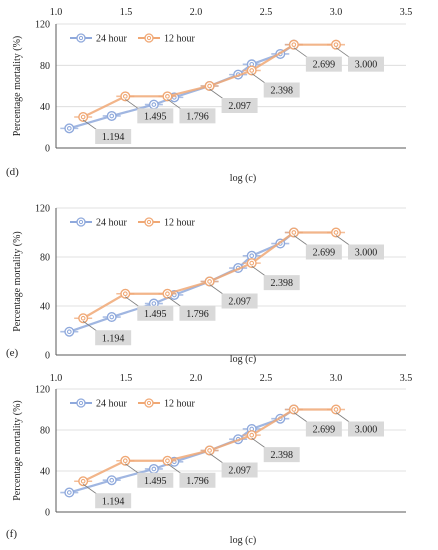 The width and height of the screenshot is (438, 550). What do you see at coordinates (113, 501) in the screenshot?
I see `data-label: 1.194` at bounding box center [113, 501].